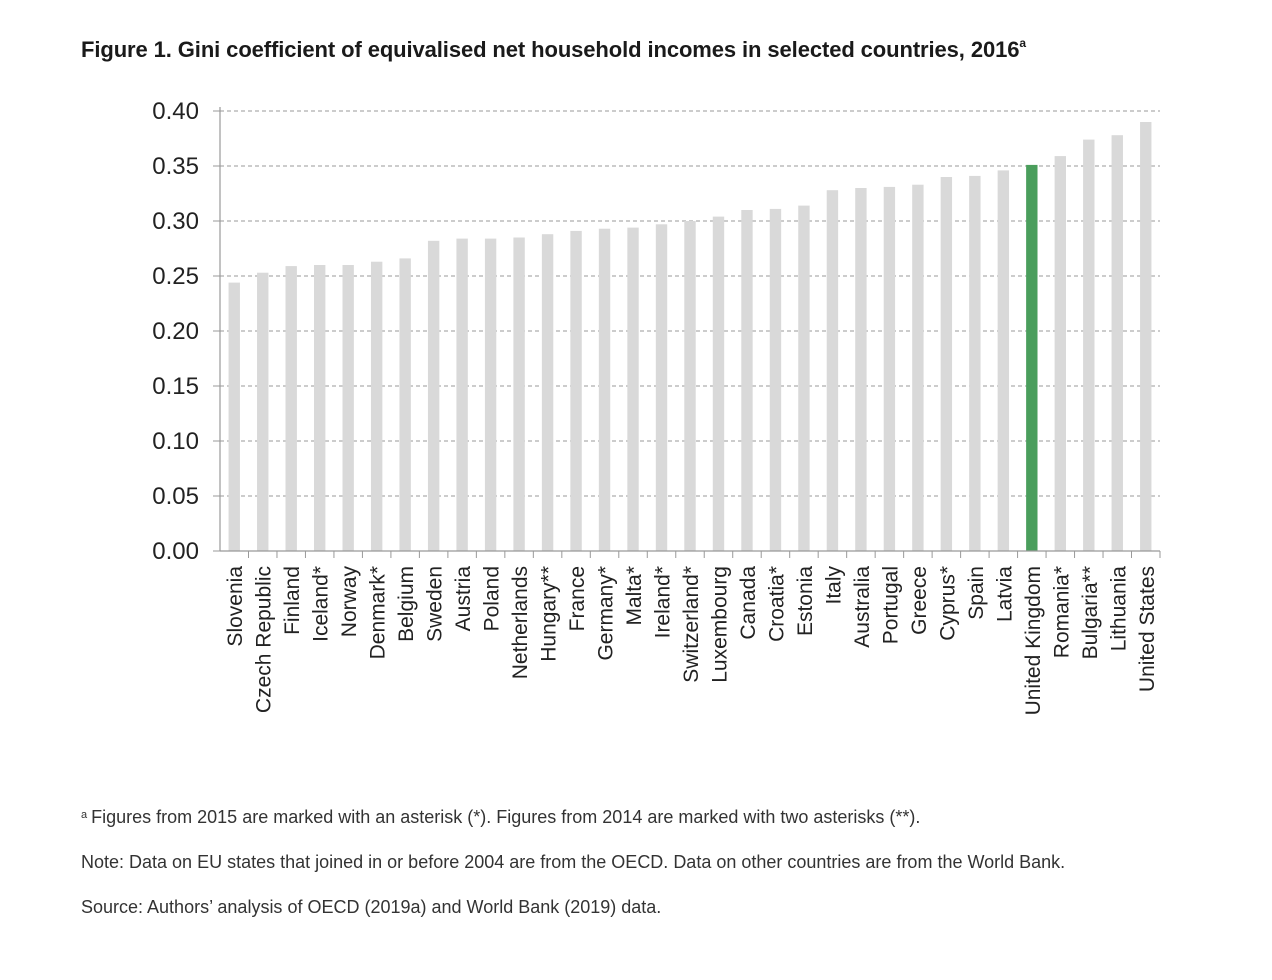 This screenshot has height=980, width=1272. Describe the element at coordinates (890, 605) in the screenshot. I see `x-tick-label: Portugal` at that location.